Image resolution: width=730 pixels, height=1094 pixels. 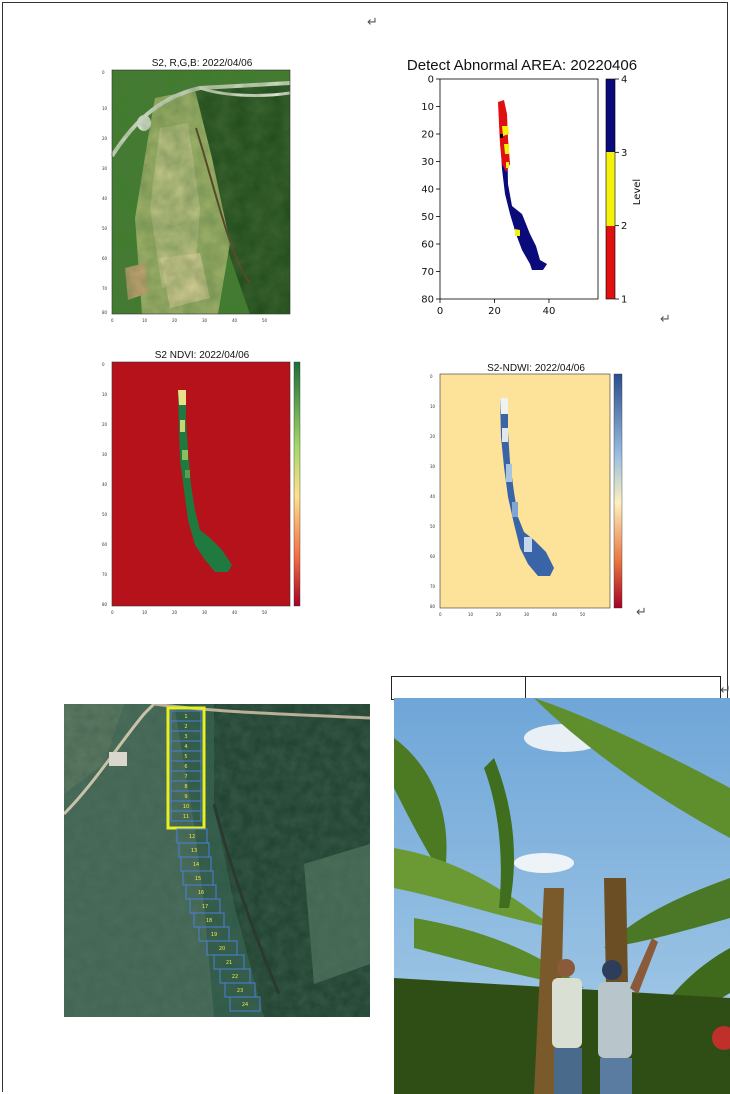 I want to click on ndvi-colorbar, so click(x=297, y=484).